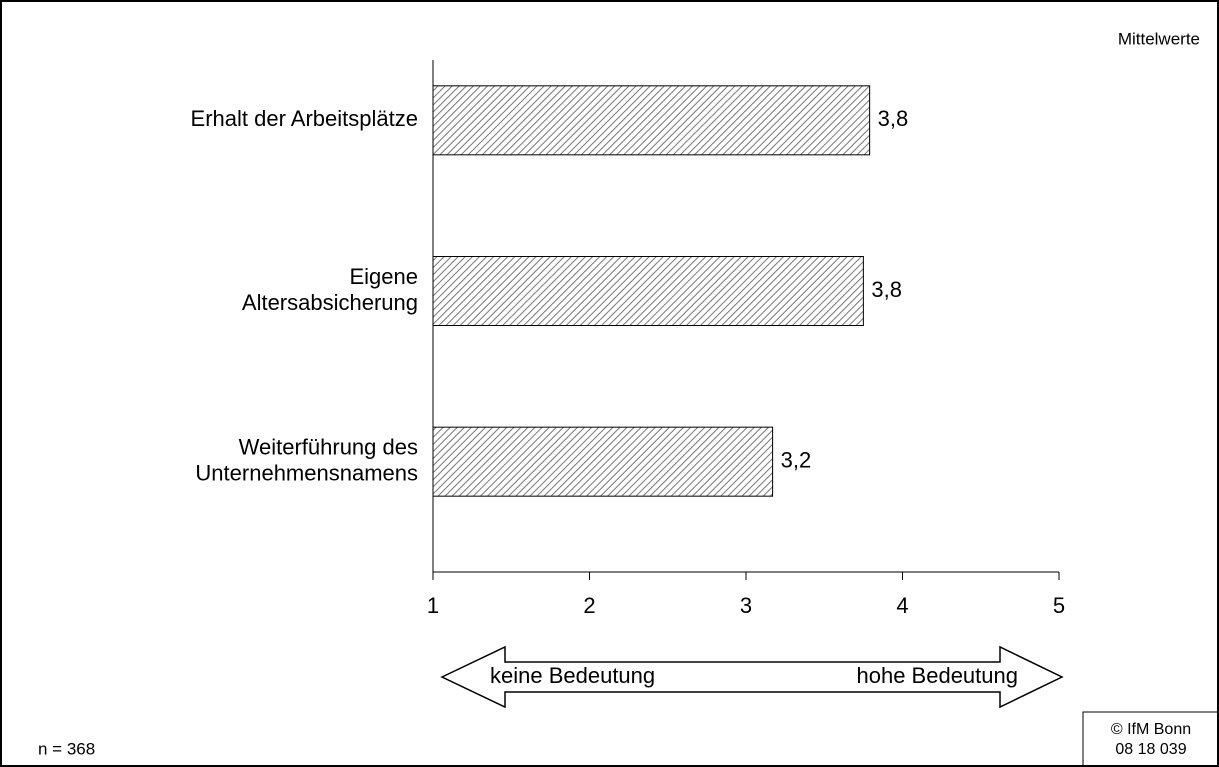 The width and height of the screenshot is (1219, 767). I want to click on scale-arrow, so click(752, 677).